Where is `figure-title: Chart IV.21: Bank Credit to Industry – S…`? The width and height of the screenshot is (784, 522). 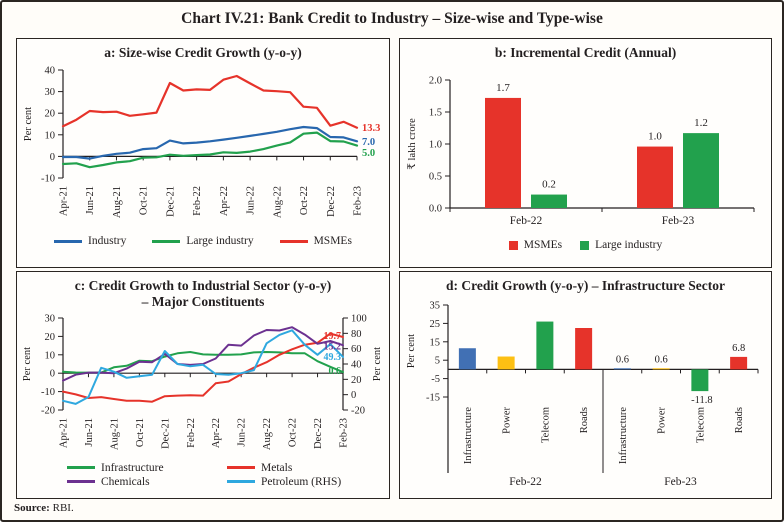 figure-title: Chart IV.21: Bank Credit to Industry – S… is located at coordinates (392, 18).